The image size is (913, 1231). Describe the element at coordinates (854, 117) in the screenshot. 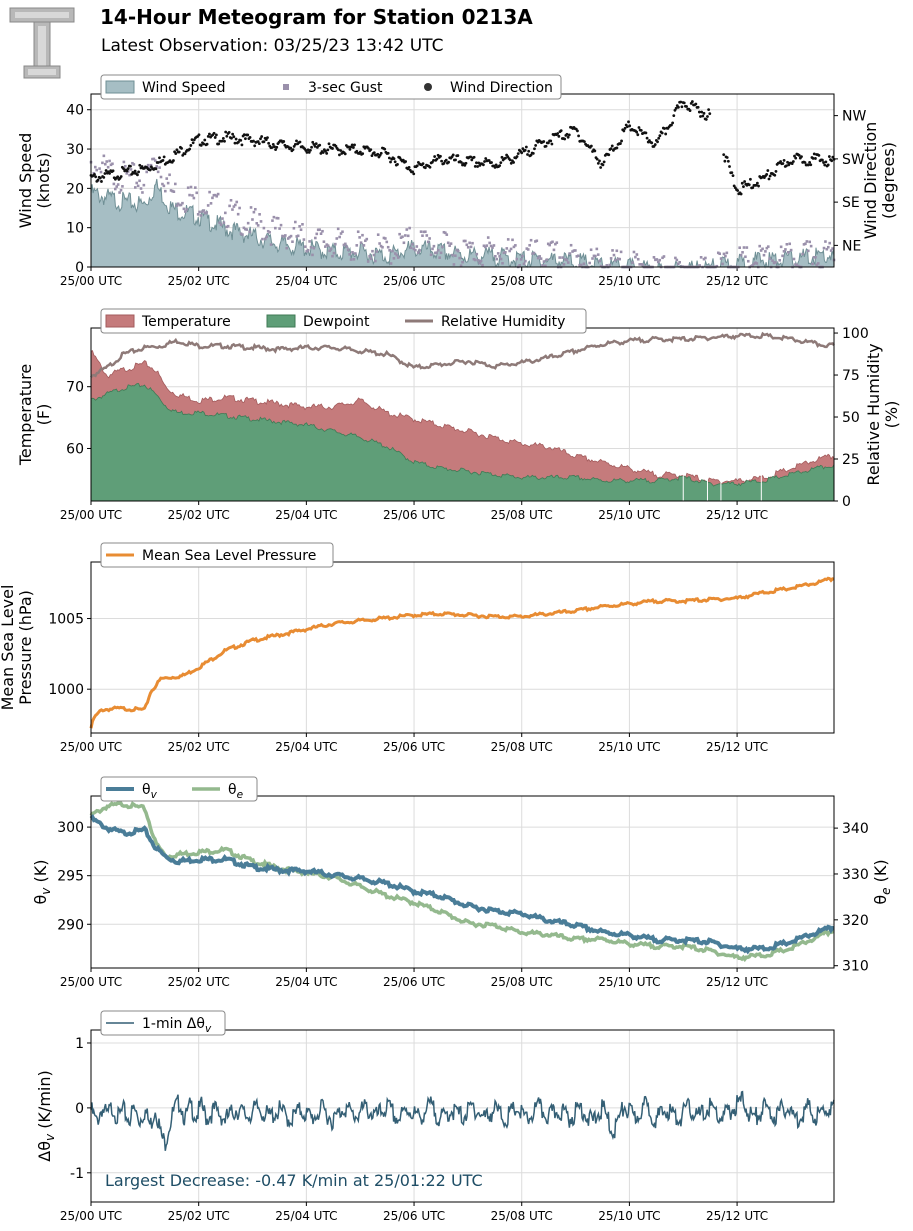

I see `y2-tick-label: NW` at that location.